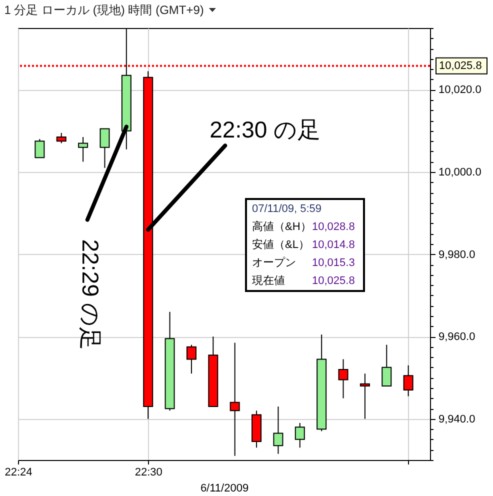  I want to click on y-tick-label: 10,020.0, so click(460, 90).